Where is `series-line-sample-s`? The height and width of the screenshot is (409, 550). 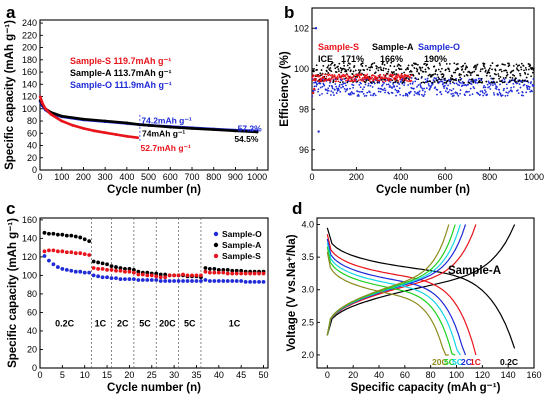
series-line-sample-s is located at coordinates (88, 117).